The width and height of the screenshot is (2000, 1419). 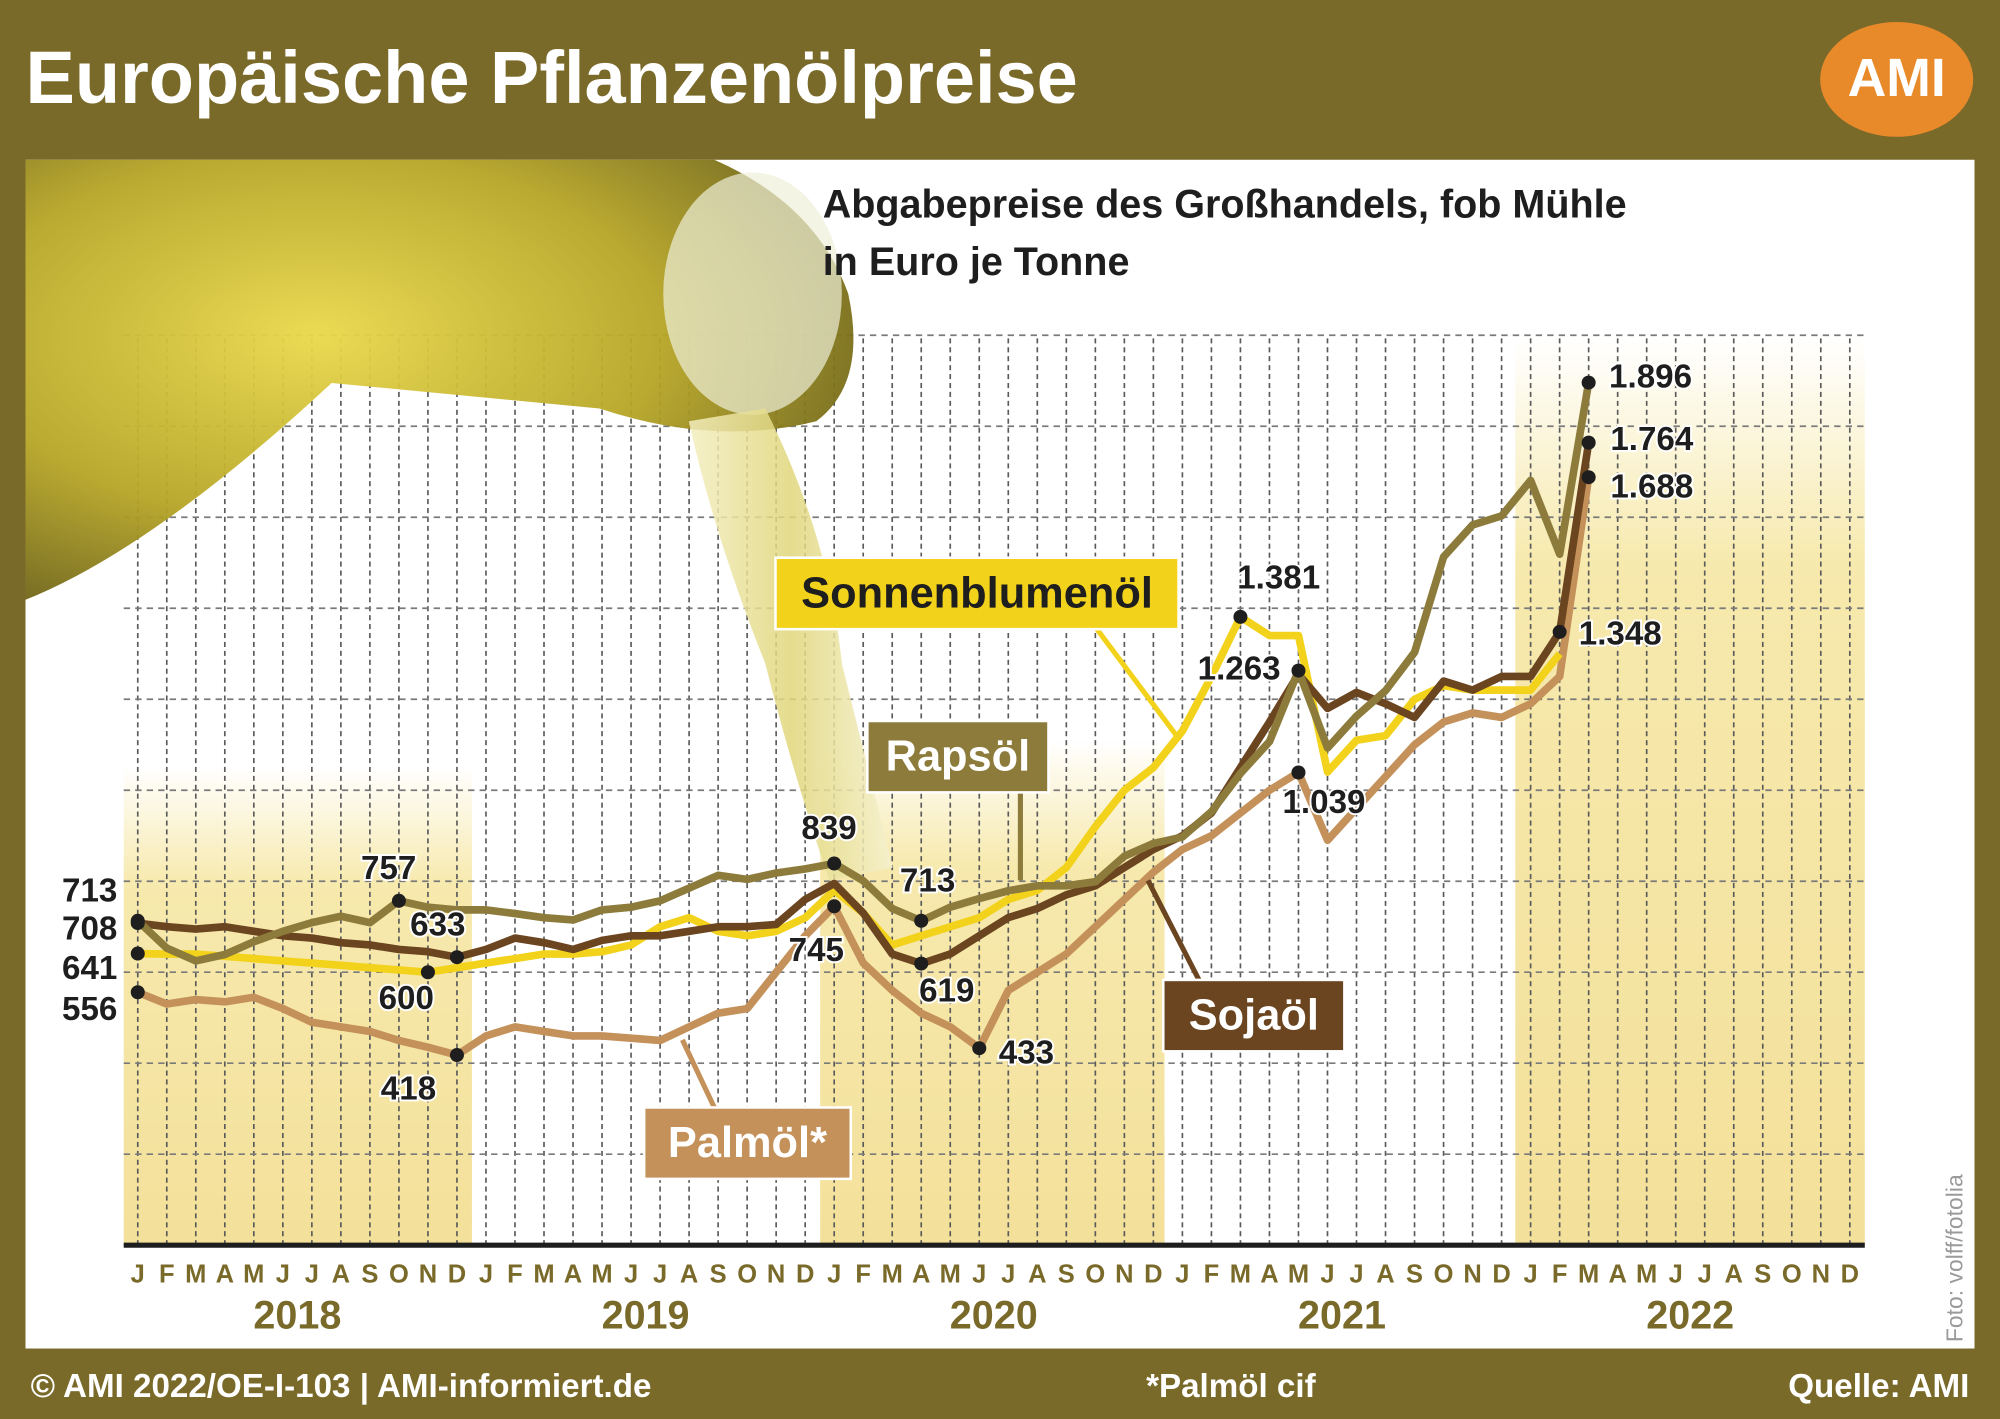 What do you see at coordinates (89, 968) in the screenshot?
I see `data-label: 641` at bounding box center [89, 968].